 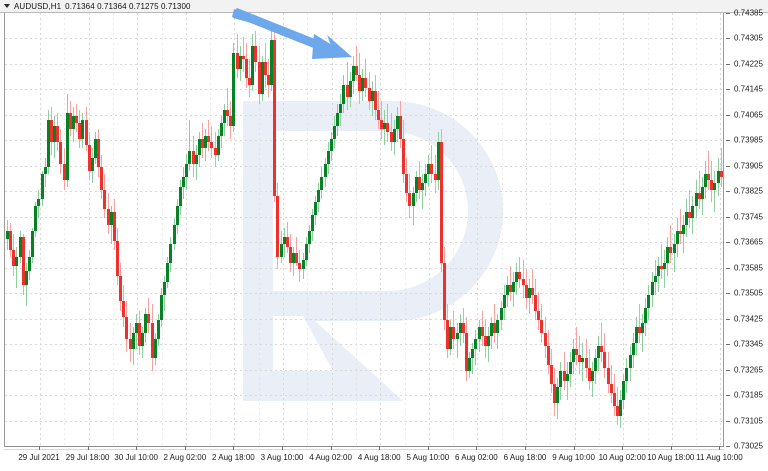 I want to click on price-axis-tick-label: 0.73905, so click(x=748, y=166).